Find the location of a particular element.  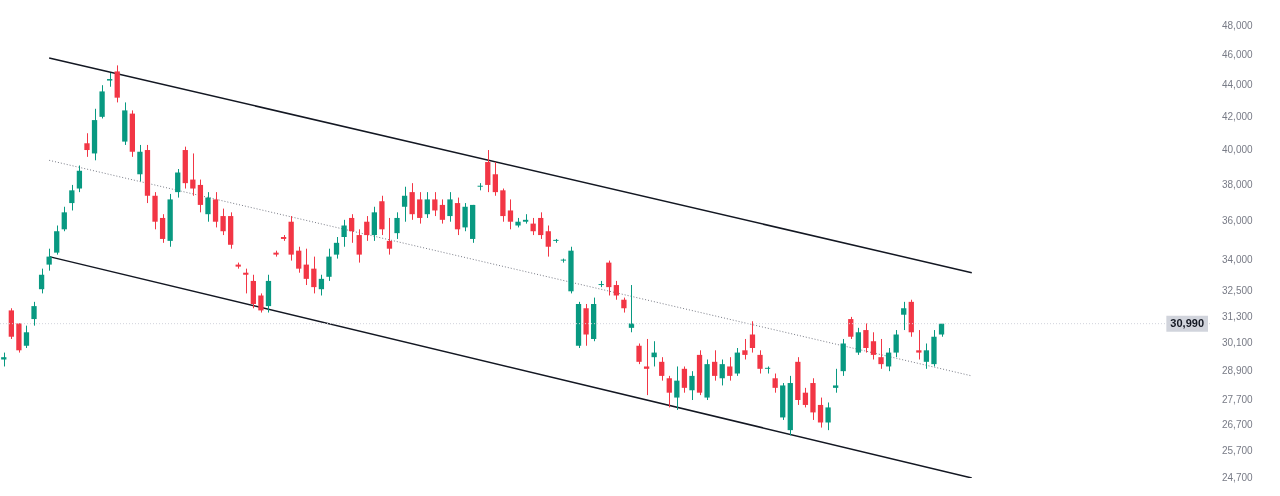

y-tick-label: 28,900 is located at coordinates (1238, 370).